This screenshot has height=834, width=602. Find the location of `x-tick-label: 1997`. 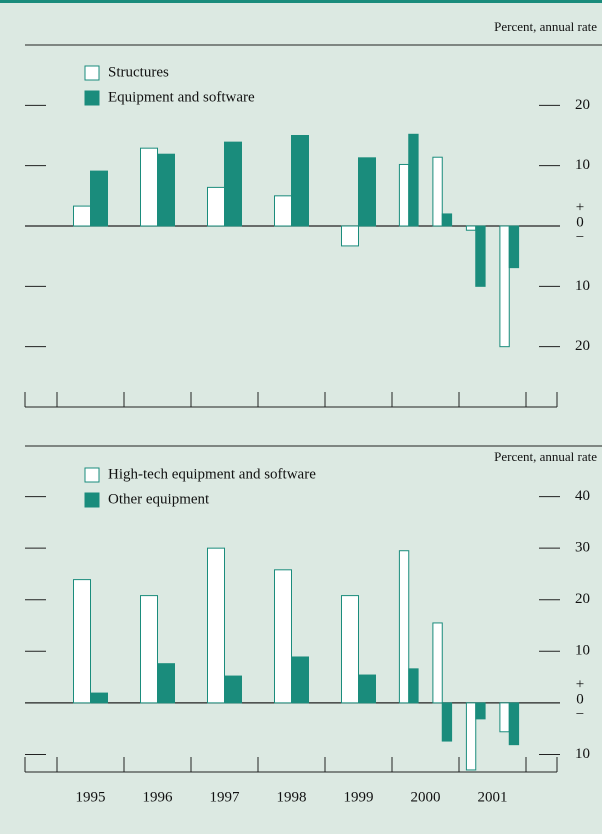

x-tick-label: 1997 is located at coordinates (225, 797).